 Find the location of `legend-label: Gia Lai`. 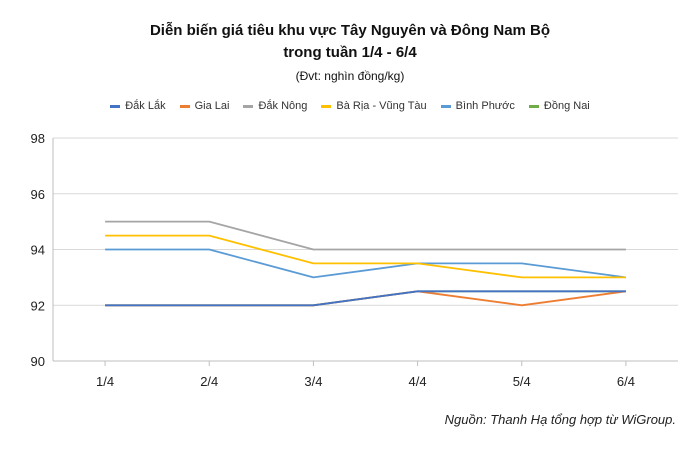

legend-label: Gia Lai is located at coordinates (212, 106).